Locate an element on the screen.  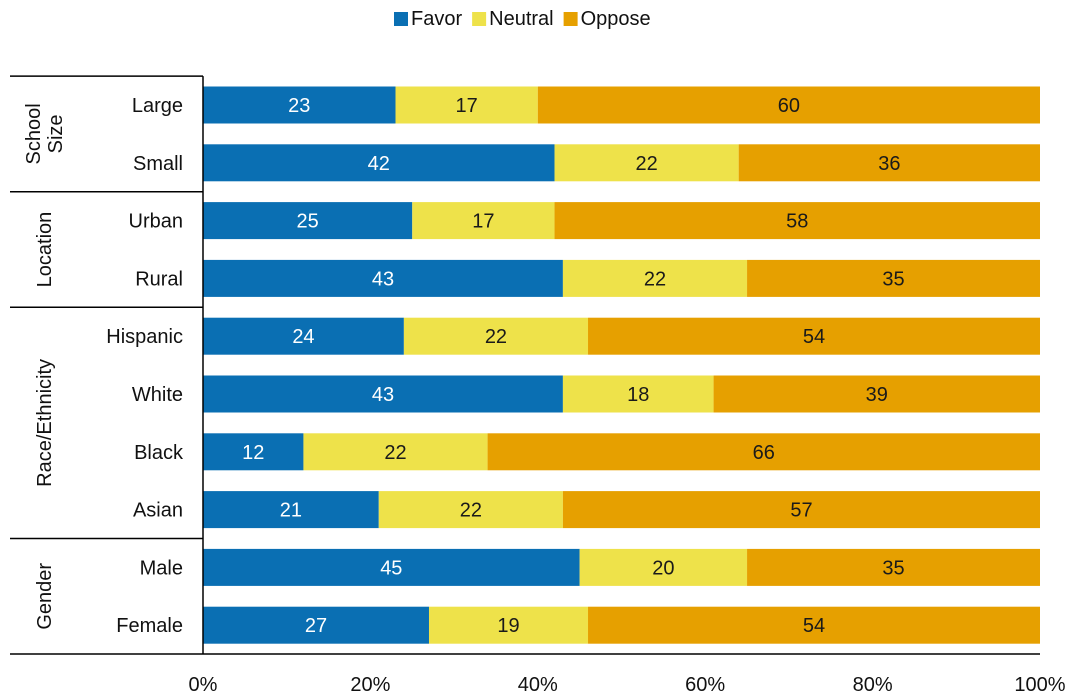
data-label-black-favor: 12 is located at coordinates (253, 453).